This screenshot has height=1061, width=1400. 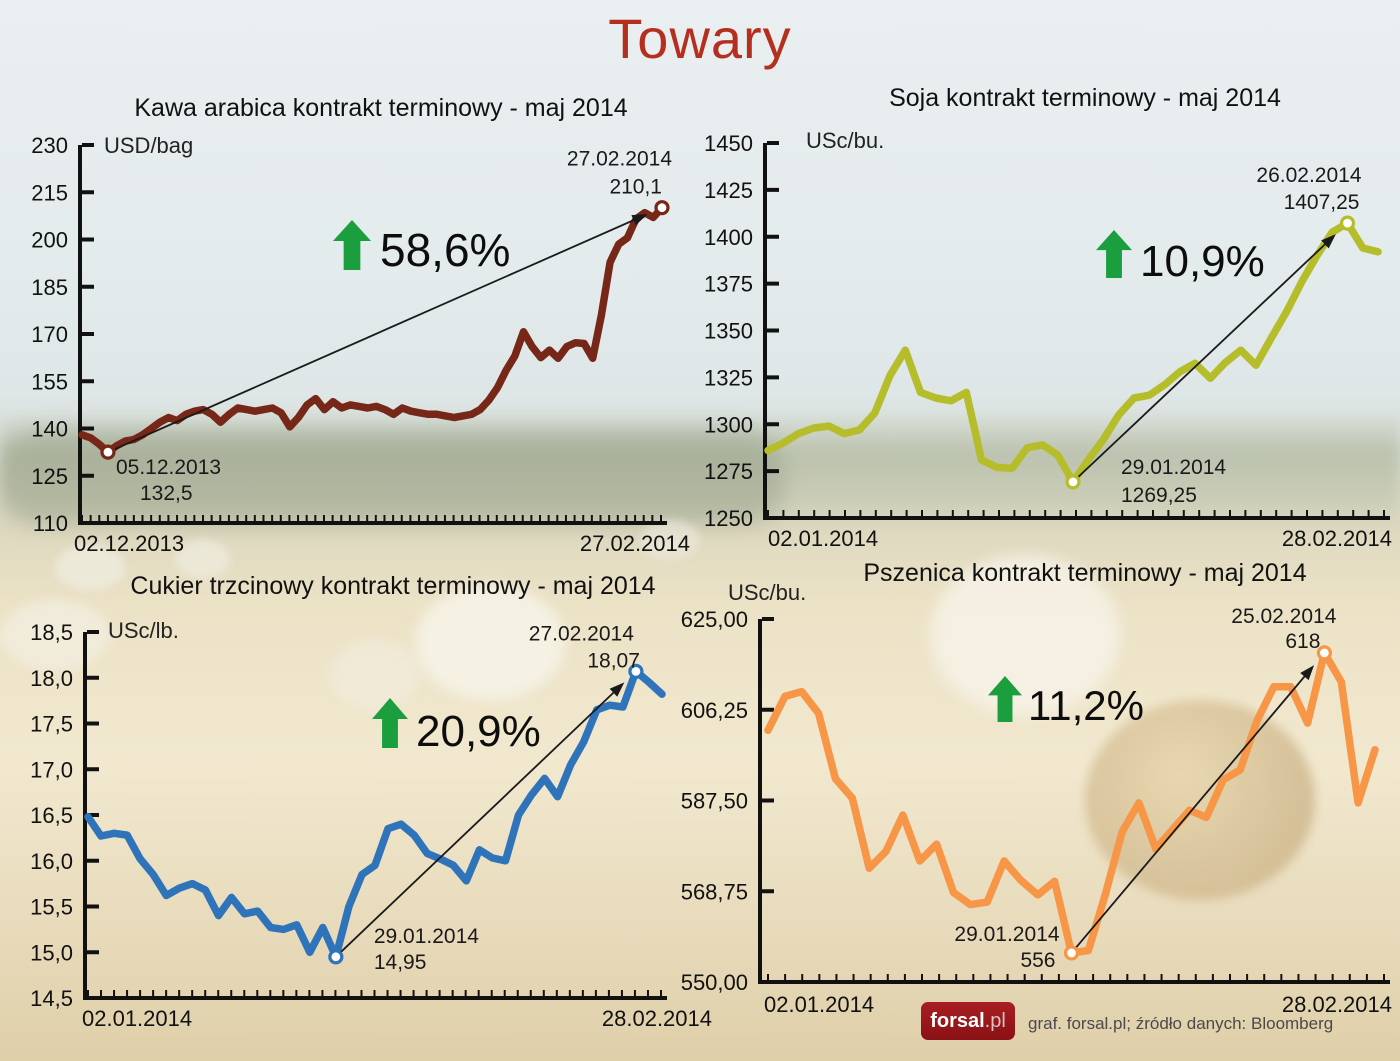 What do you see at coordinates (1159, 495) in the screenshot?
I see `soy-low-value: 1269,25` at bounding box center [1159, 495].